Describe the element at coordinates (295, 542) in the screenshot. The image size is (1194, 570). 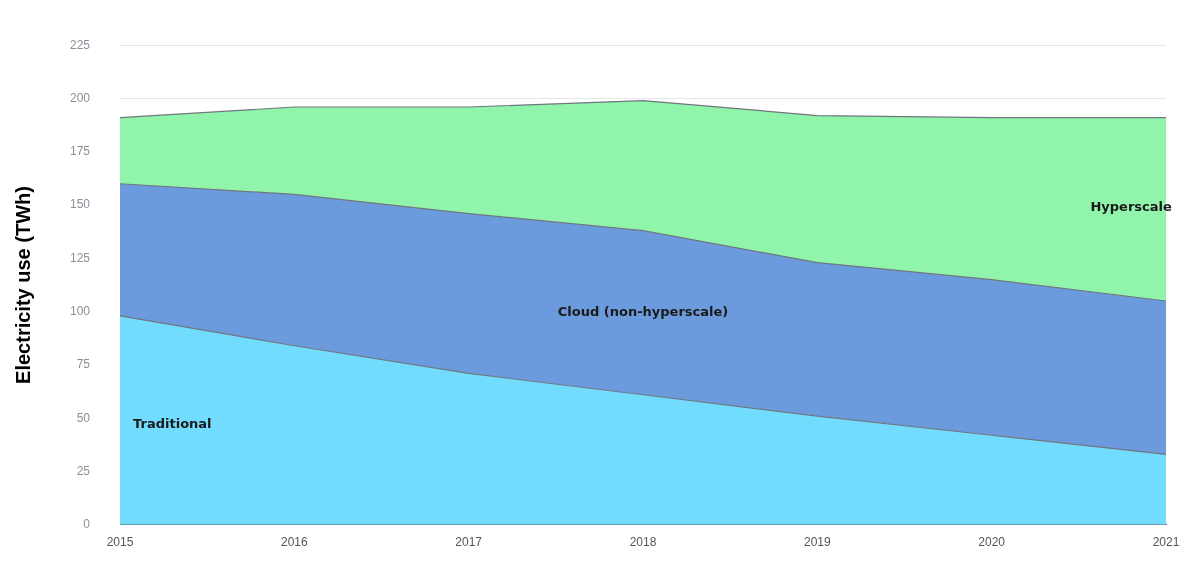
I see `x-tick-label: 2016` at that location.